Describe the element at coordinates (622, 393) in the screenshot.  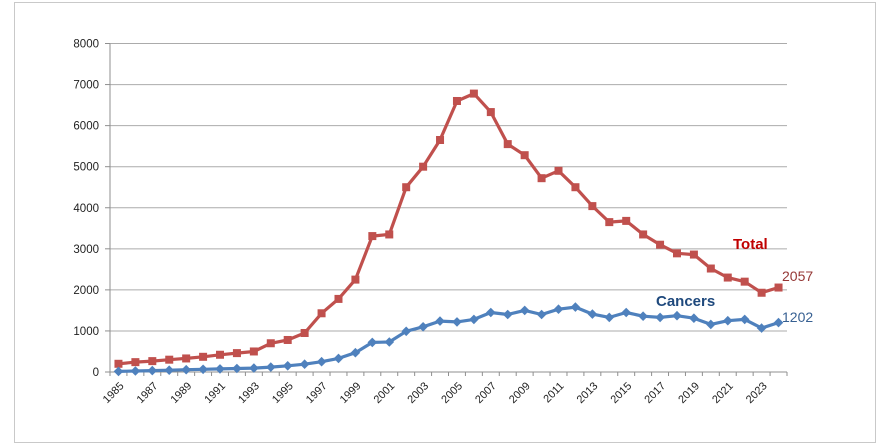
I see `x-axis-label: 2015` at that location.